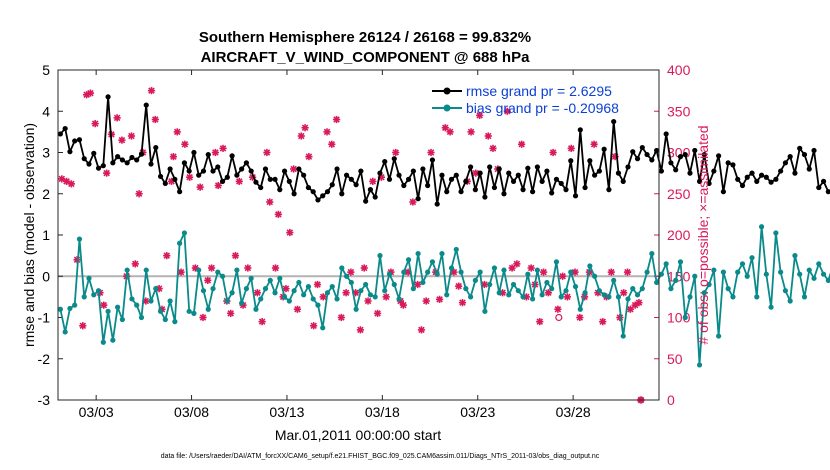  Describe the element at coordinates (46, 235) in the screenshot. I see `left-tick-label: 1` at that location.